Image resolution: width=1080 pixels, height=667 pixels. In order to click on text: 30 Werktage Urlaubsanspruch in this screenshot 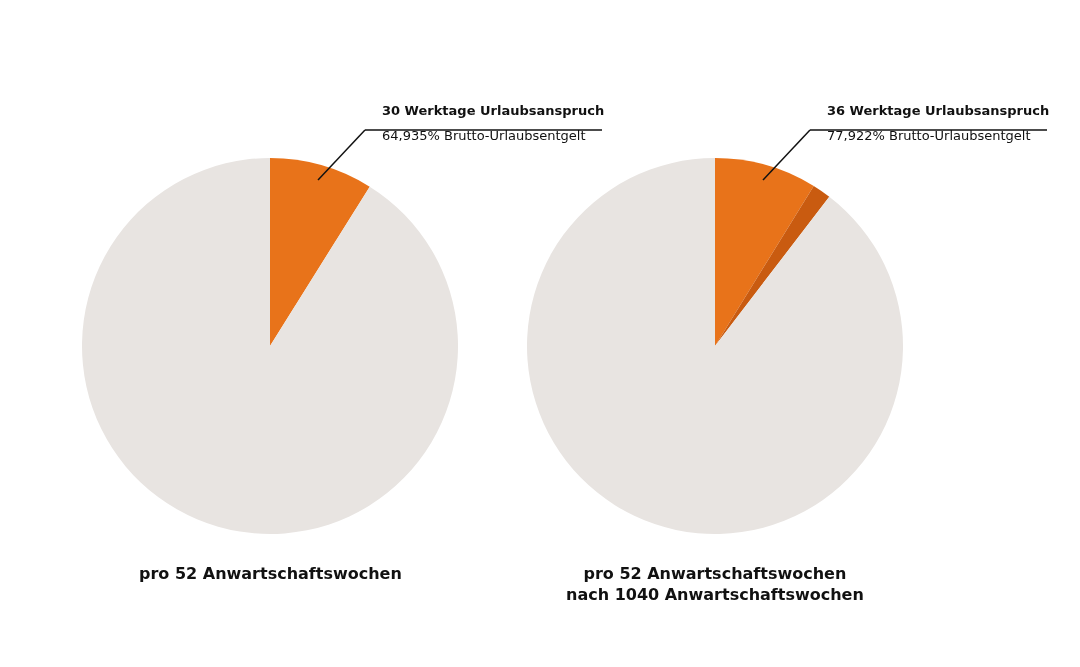, I will do `click(493, 110)`.